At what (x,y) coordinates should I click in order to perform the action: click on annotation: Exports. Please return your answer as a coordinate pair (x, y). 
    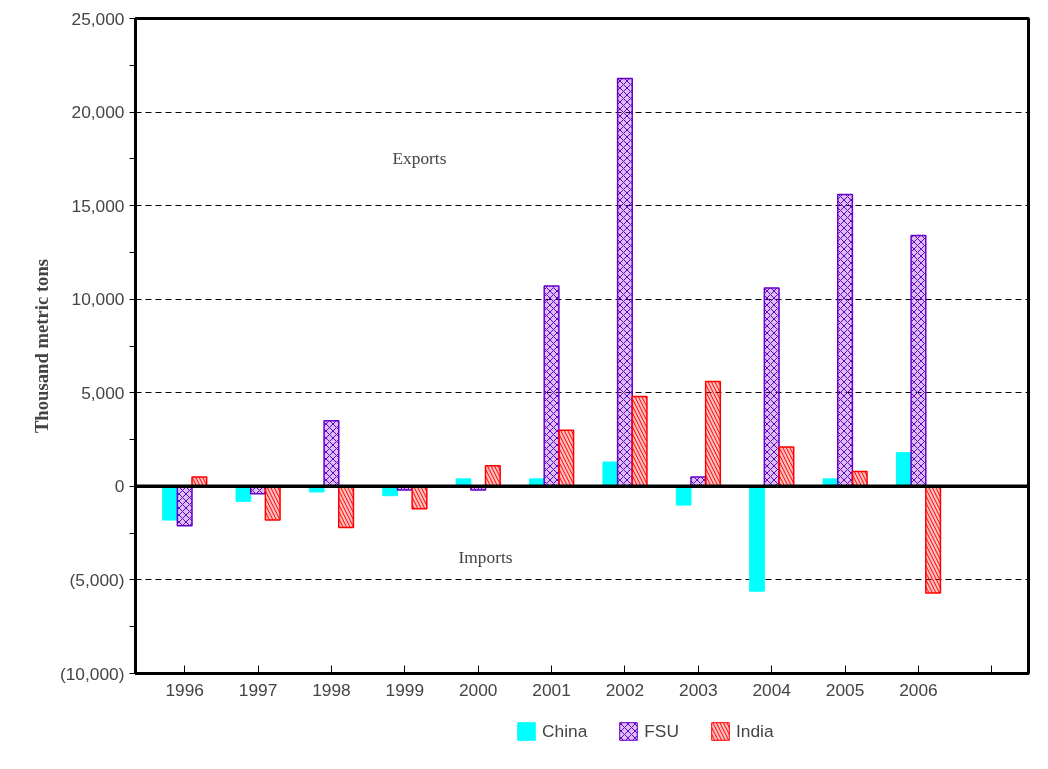
    Looking at the image, I should click on (419, 159).